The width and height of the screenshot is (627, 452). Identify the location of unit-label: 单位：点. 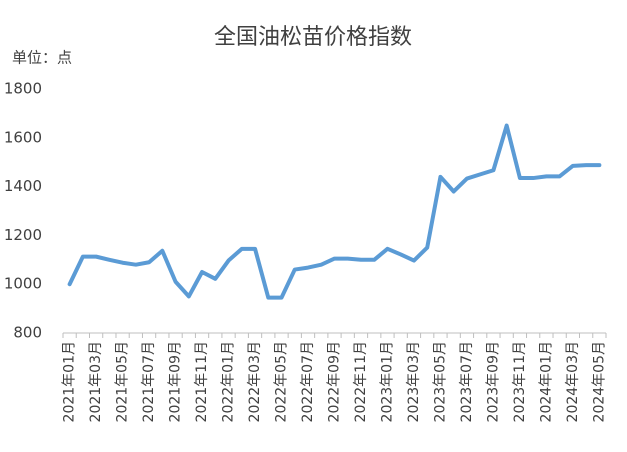
(42, 58).